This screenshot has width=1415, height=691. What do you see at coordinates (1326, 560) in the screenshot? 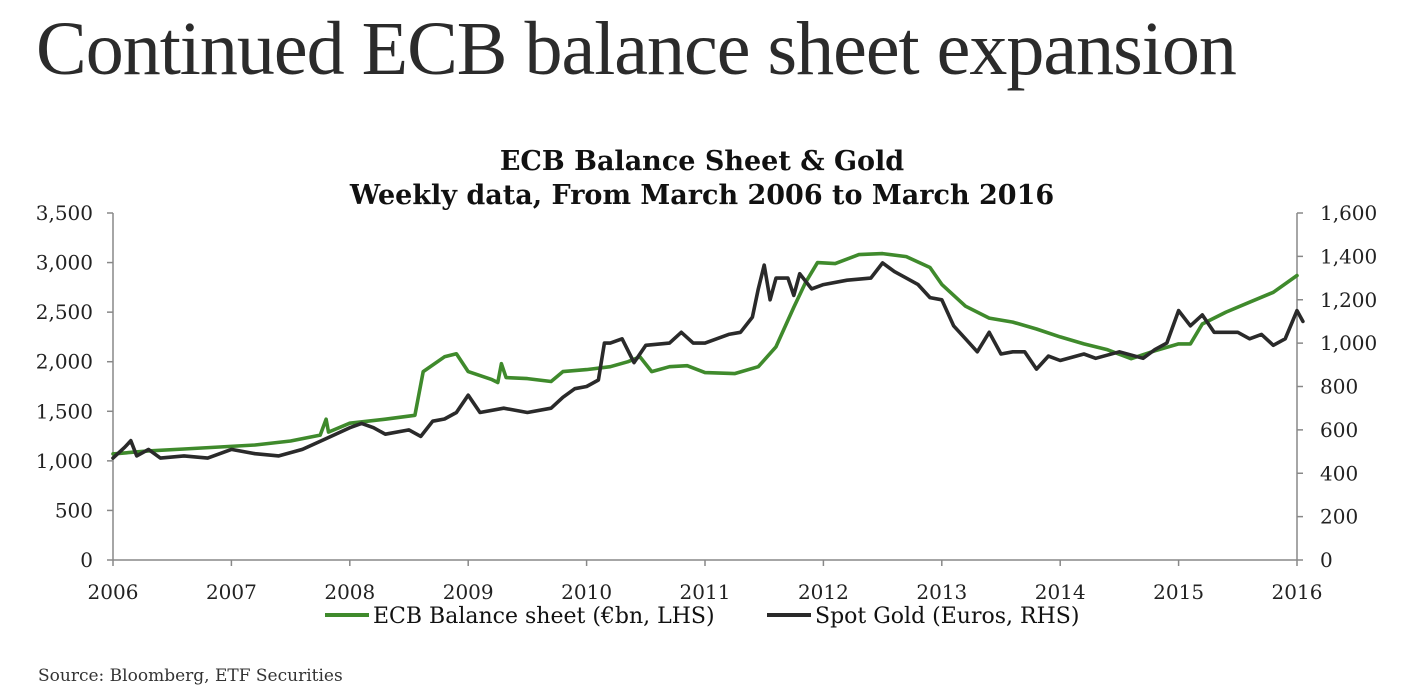
I see `y-right-tick-label: 0` at bounding box center [1326, 560].